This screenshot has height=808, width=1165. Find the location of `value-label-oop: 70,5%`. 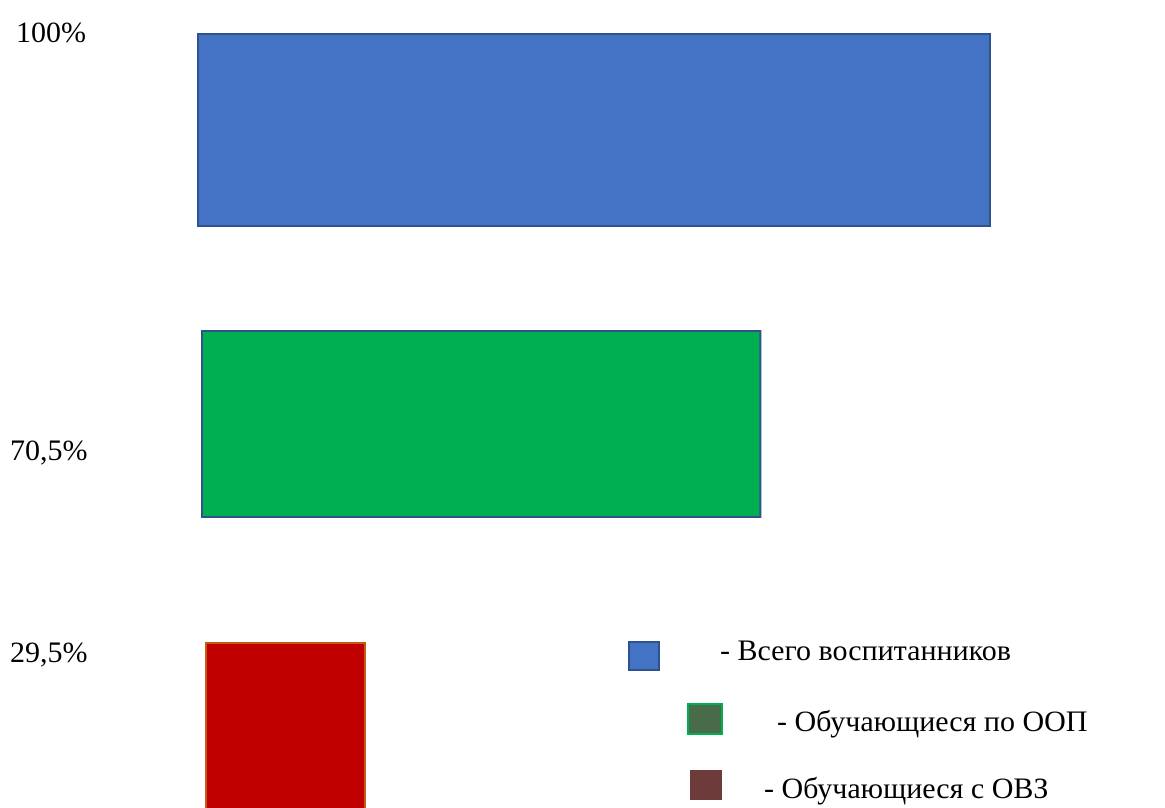

value-label-oop: 70,5% is located at coordinates (49, 450).